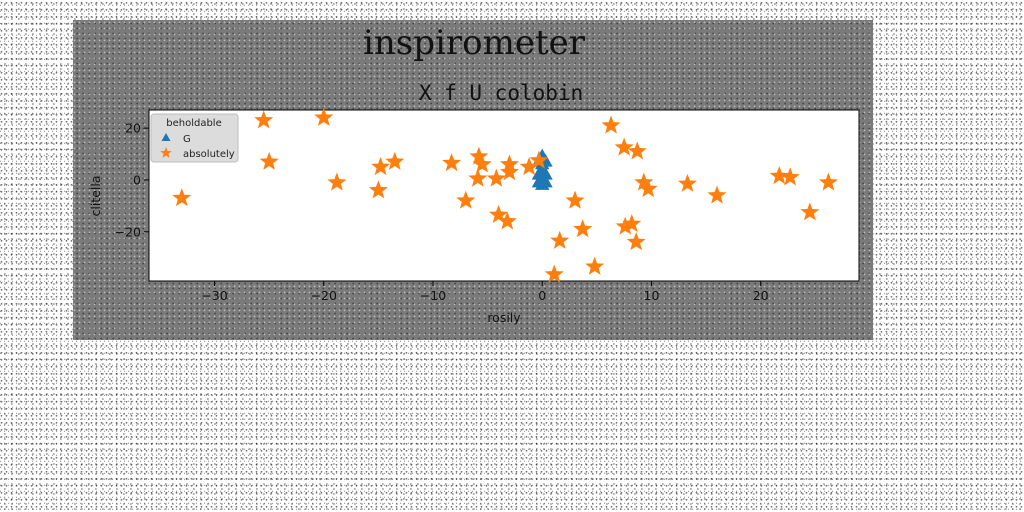 Image resolution: width=1024 pixels, height=512 pixels. What do you see at coordinates (128, 231) in the screenshot?
I see `y-tick-label: −20` at bounding box center [128, 231].